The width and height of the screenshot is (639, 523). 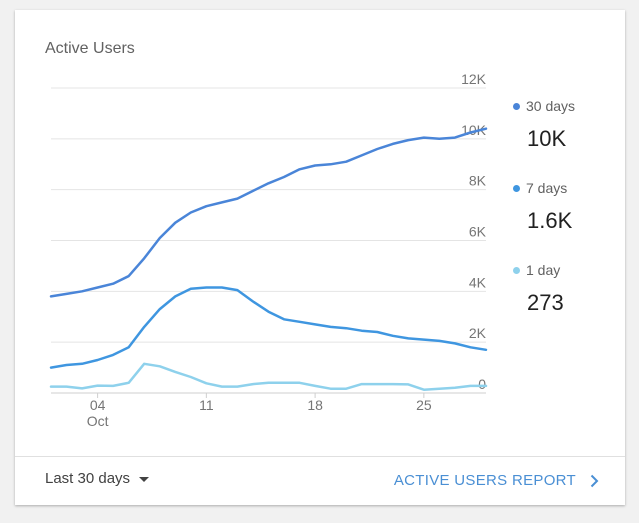 I want to click on legend-item-7-days: 7 days 1.6K, so click(x=544, y=221).